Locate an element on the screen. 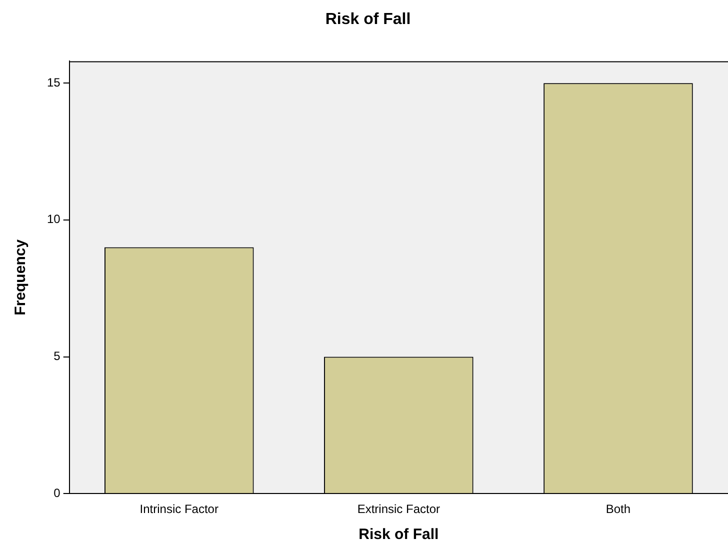 The width and height of the screenshot is (728, 552). y-tick-label: 10 is located at coordinates (53, 219).